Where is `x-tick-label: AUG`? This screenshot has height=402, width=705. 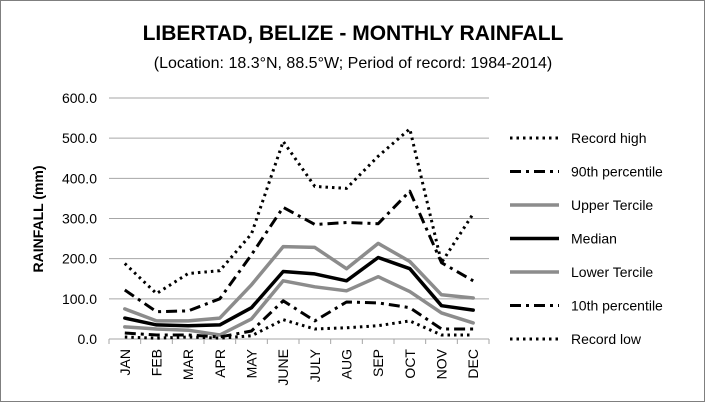 x-tick-label: AUG is located at coordinates (347, 364).